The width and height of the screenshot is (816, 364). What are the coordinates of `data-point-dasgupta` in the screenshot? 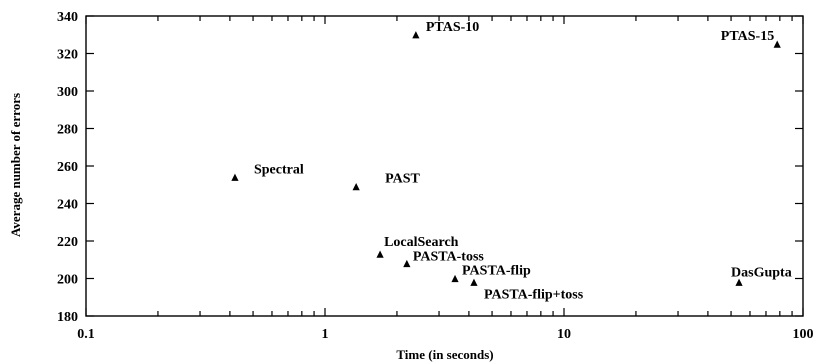 It's located at (739, 282).